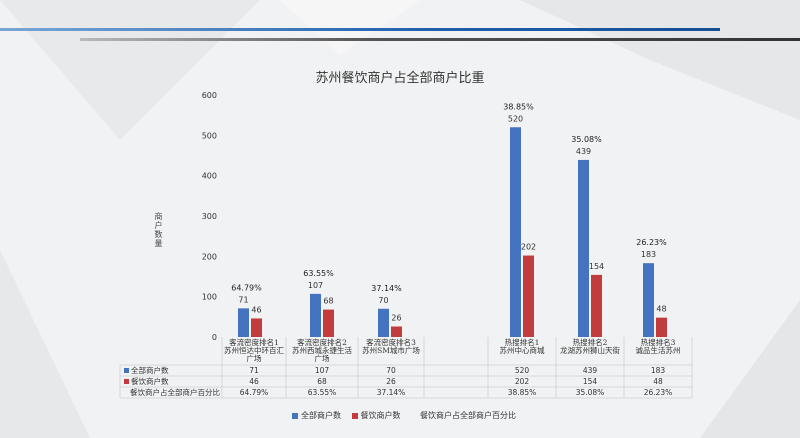 The image size is (800, 438). I want to click on header-accent-bar-blue, so click(360, 29).